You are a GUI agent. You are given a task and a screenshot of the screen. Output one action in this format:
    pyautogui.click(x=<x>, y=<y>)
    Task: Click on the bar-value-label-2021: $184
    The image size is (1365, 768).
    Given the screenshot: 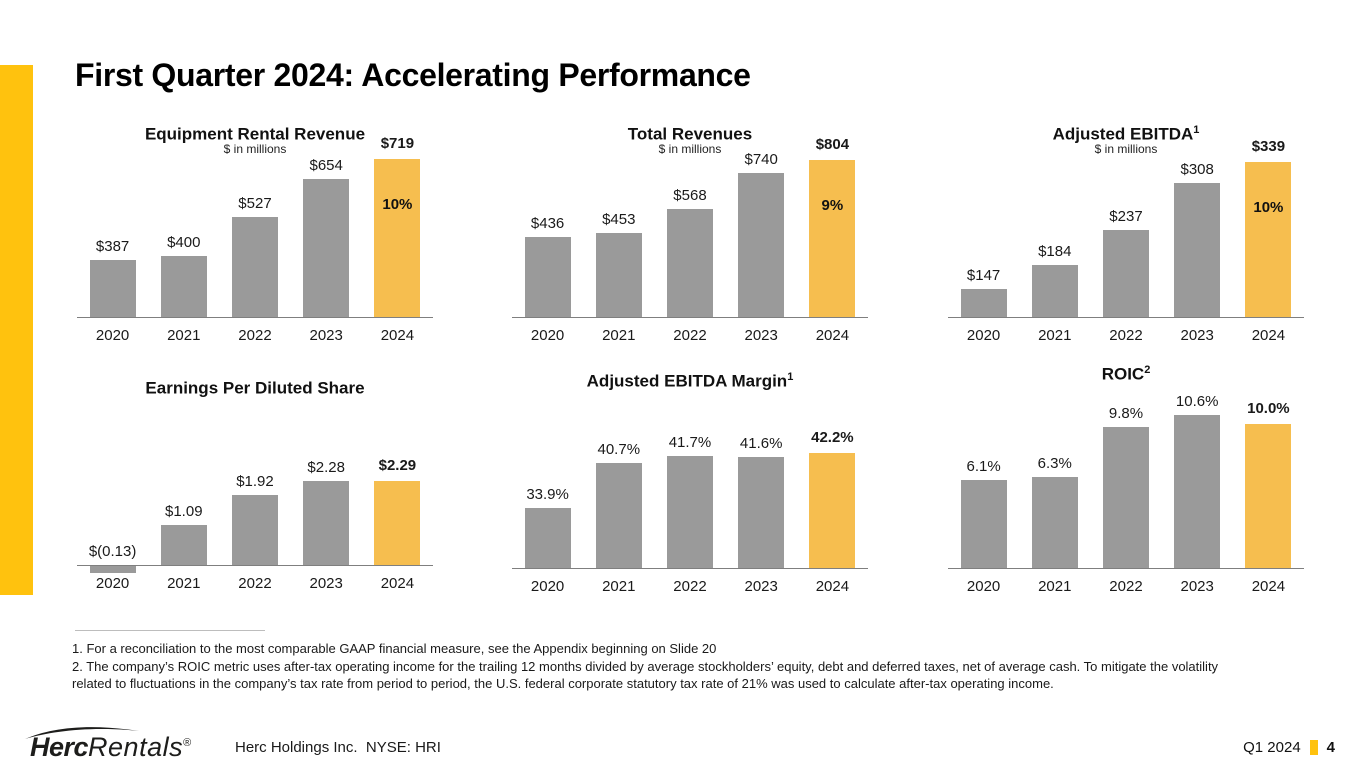 What is the action you would take?
    pyautogui.click(x=1055, y=251)
    